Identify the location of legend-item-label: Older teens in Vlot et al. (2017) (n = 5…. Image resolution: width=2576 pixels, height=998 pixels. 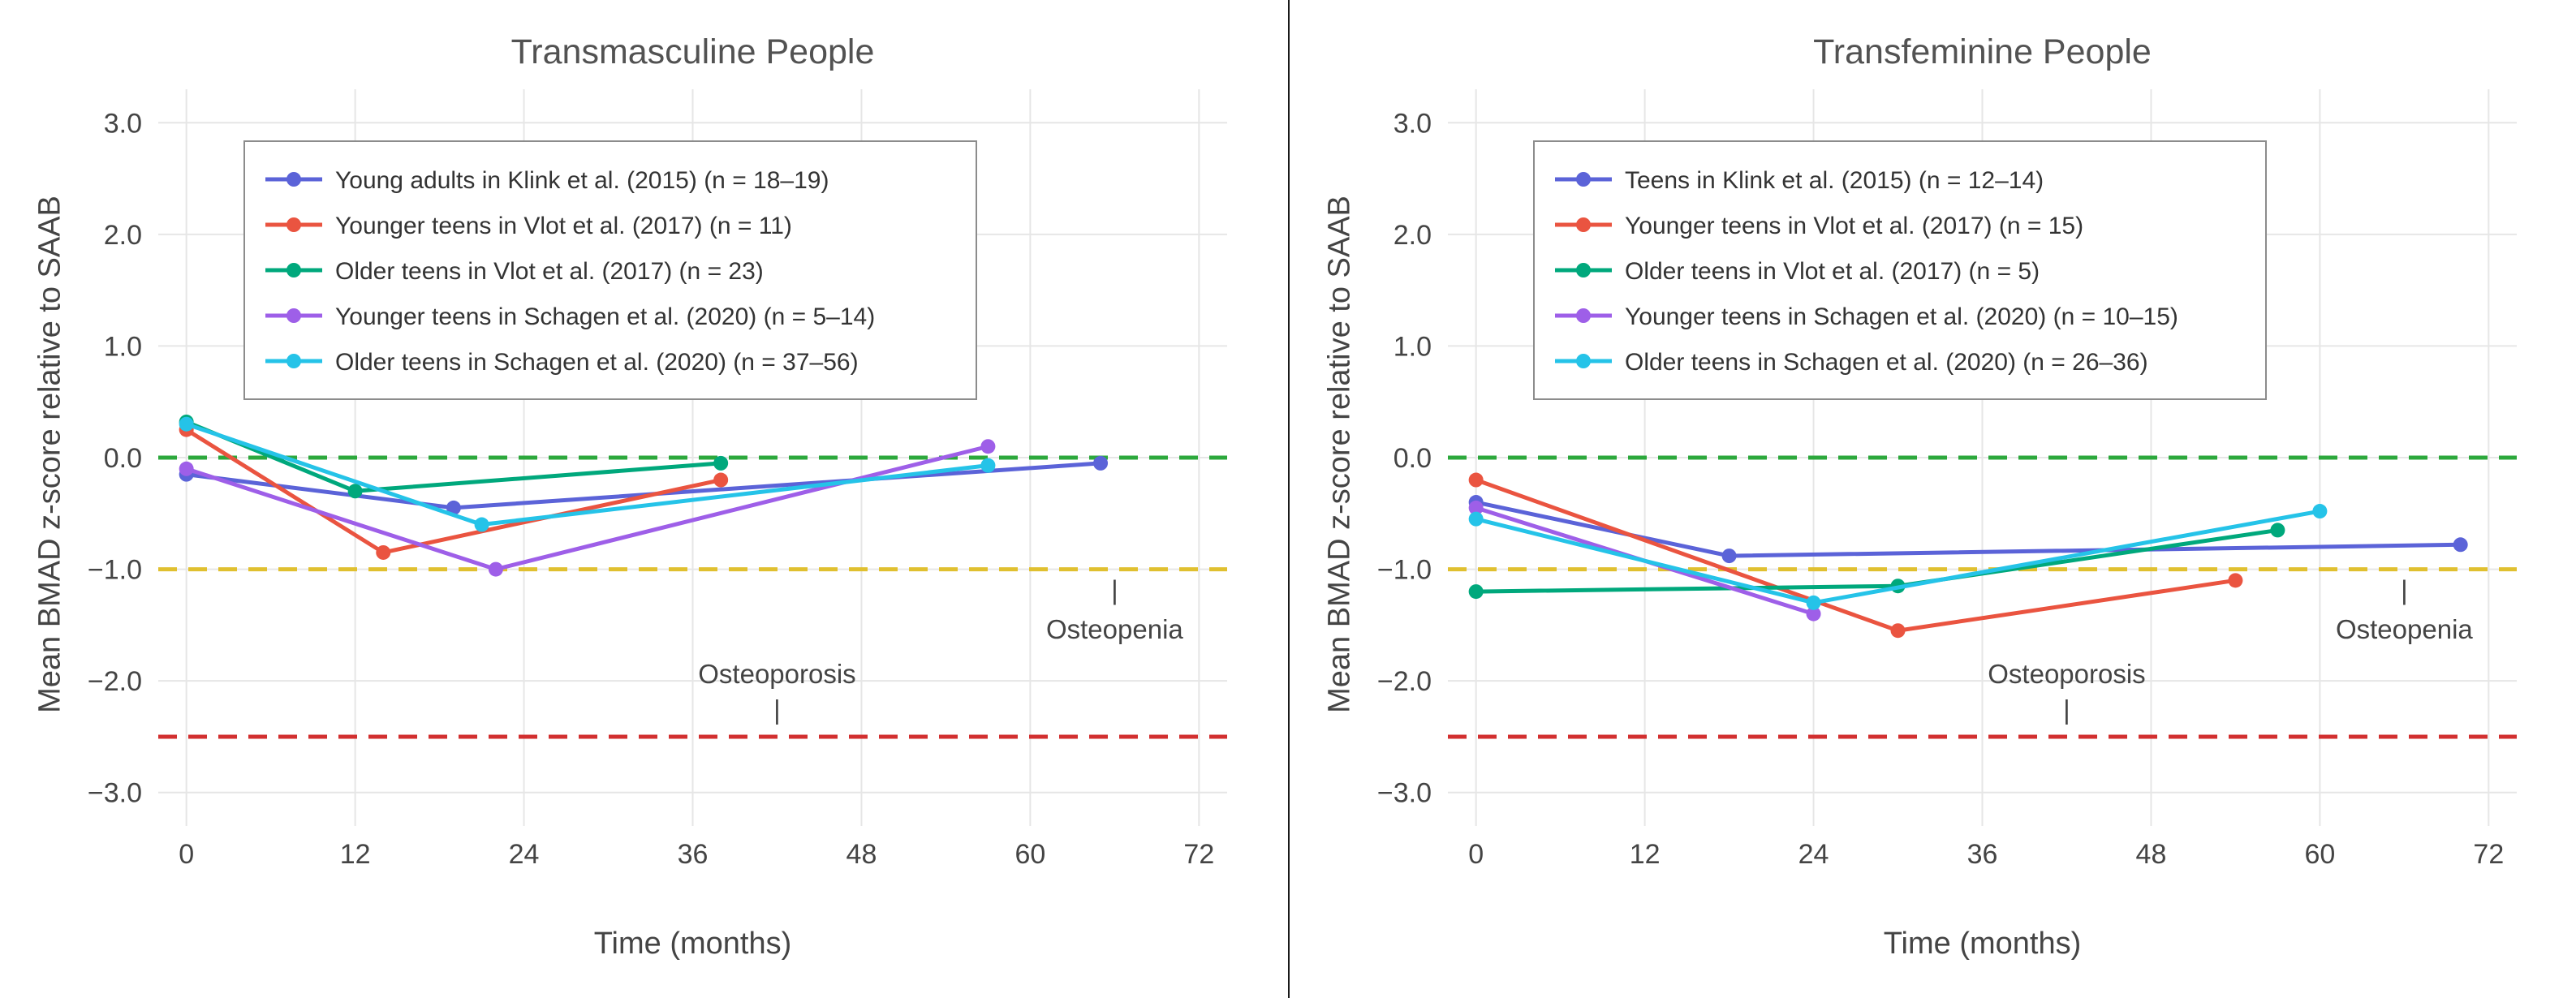
(1833, 271).